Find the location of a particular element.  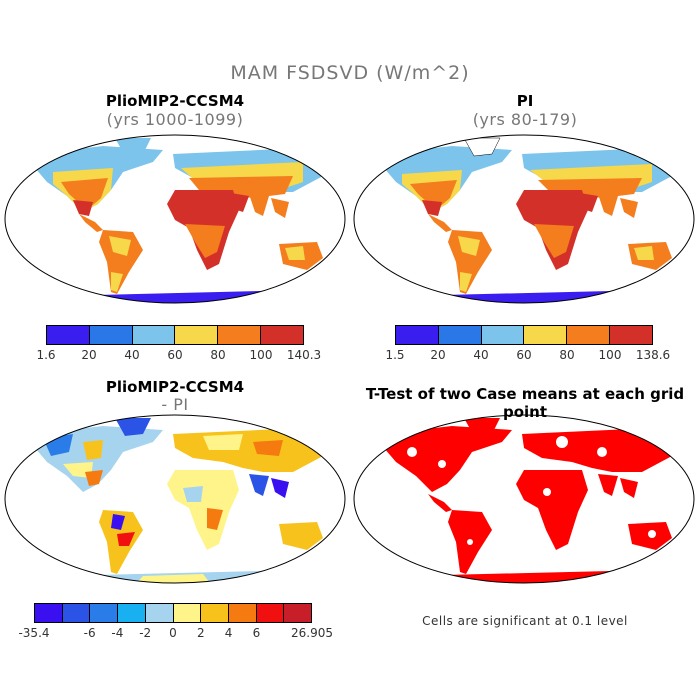

colorbar-pi is located at coordinates (524, 335).